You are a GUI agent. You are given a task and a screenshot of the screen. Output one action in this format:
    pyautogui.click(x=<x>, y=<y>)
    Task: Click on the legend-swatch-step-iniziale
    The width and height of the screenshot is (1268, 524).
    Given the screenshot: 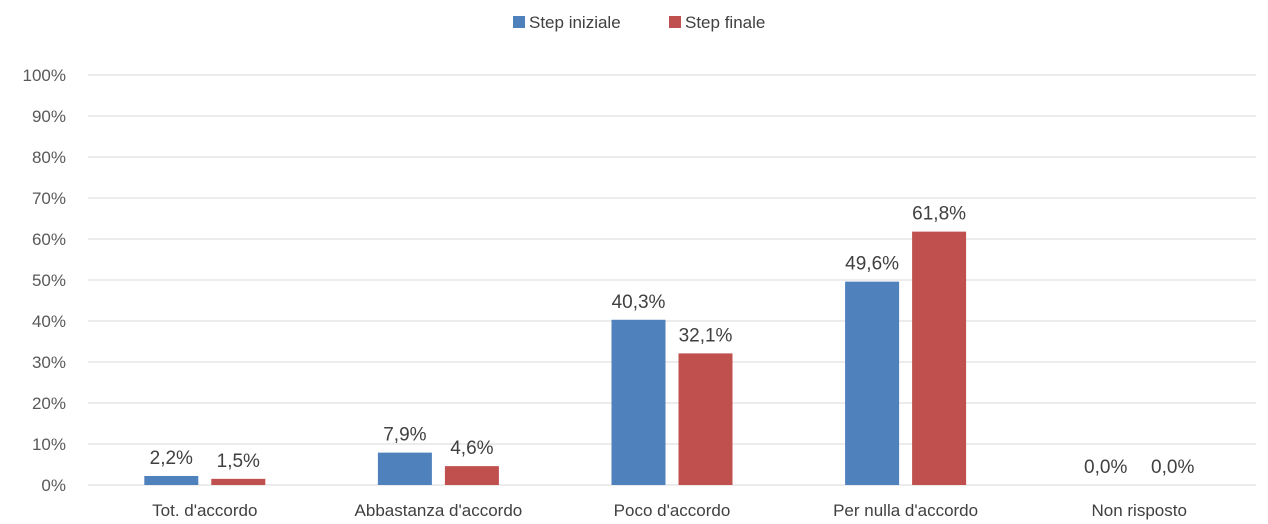 What is the action you would take?
    pyautogui.click(x=519, y=22)
    